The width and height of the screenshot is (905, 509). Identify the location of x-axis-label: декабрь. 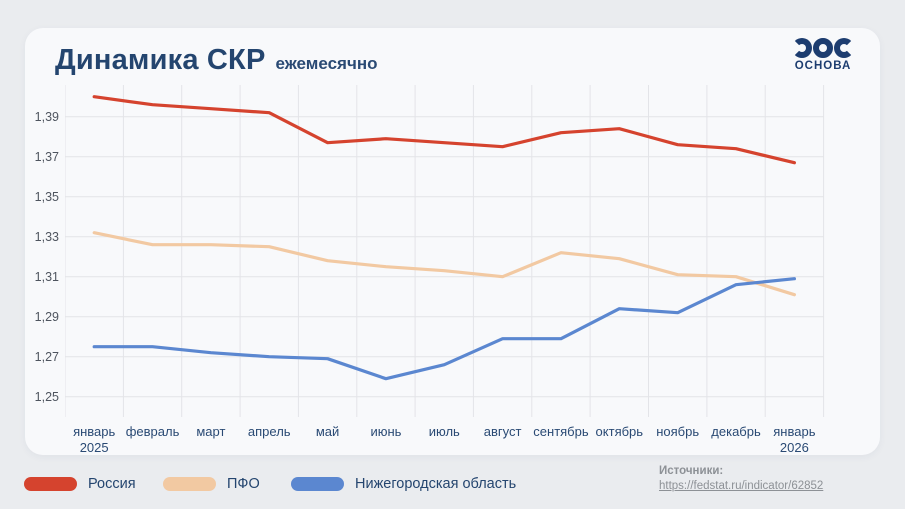
(736, 431).